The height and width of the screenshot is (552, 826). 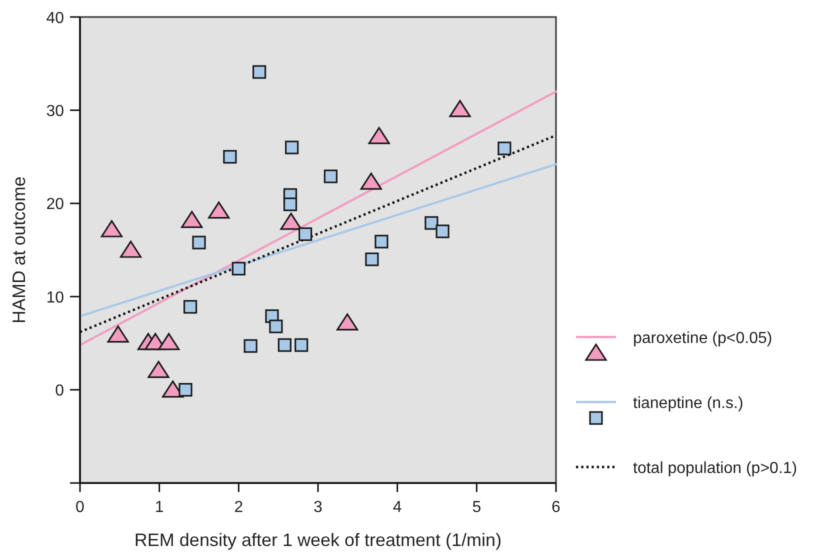 What do you see at coordinates (688, 403) in the screenshot?
I see `legend-label: tianeptine (n.s.)` at bounding box center [688, 403].